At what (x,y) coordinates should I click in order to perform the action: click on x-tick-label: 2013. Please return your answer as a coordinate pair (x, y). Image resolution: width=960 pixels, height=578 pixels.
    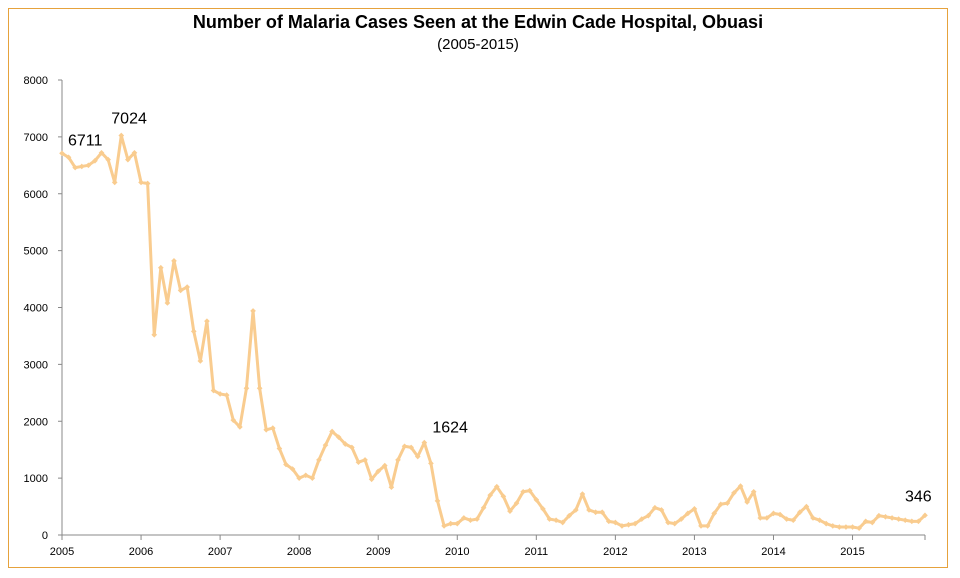
    Looking at the image, I should click on (694, 552).